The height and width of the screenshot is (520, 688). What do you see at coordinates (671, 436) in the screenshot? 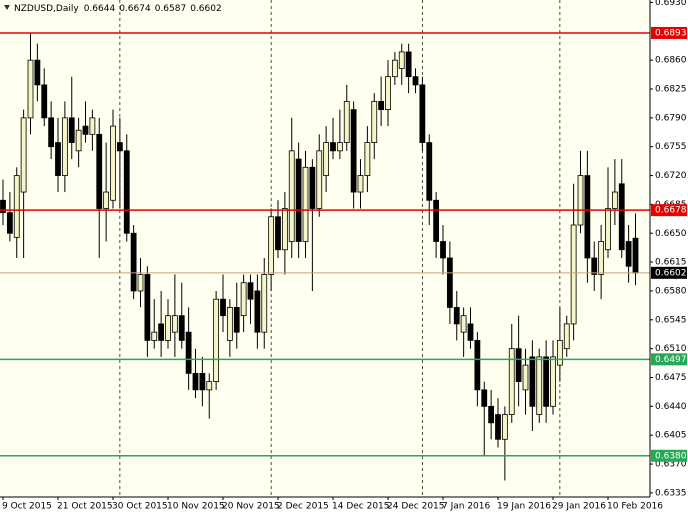
I see `y-tick-label: 0.6405` at bounding box center [671, 436].